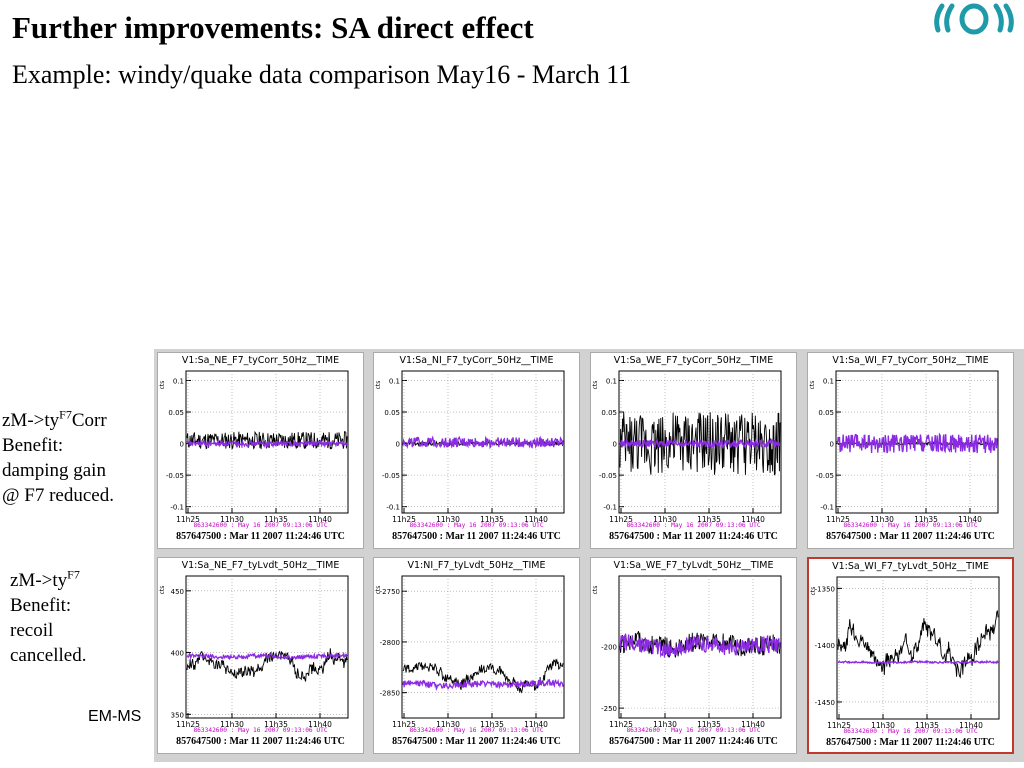 Image resolution: width=1024 pixels, height=768 pixels. I want to click on footer-label: EM-MS, so click(115, 716).